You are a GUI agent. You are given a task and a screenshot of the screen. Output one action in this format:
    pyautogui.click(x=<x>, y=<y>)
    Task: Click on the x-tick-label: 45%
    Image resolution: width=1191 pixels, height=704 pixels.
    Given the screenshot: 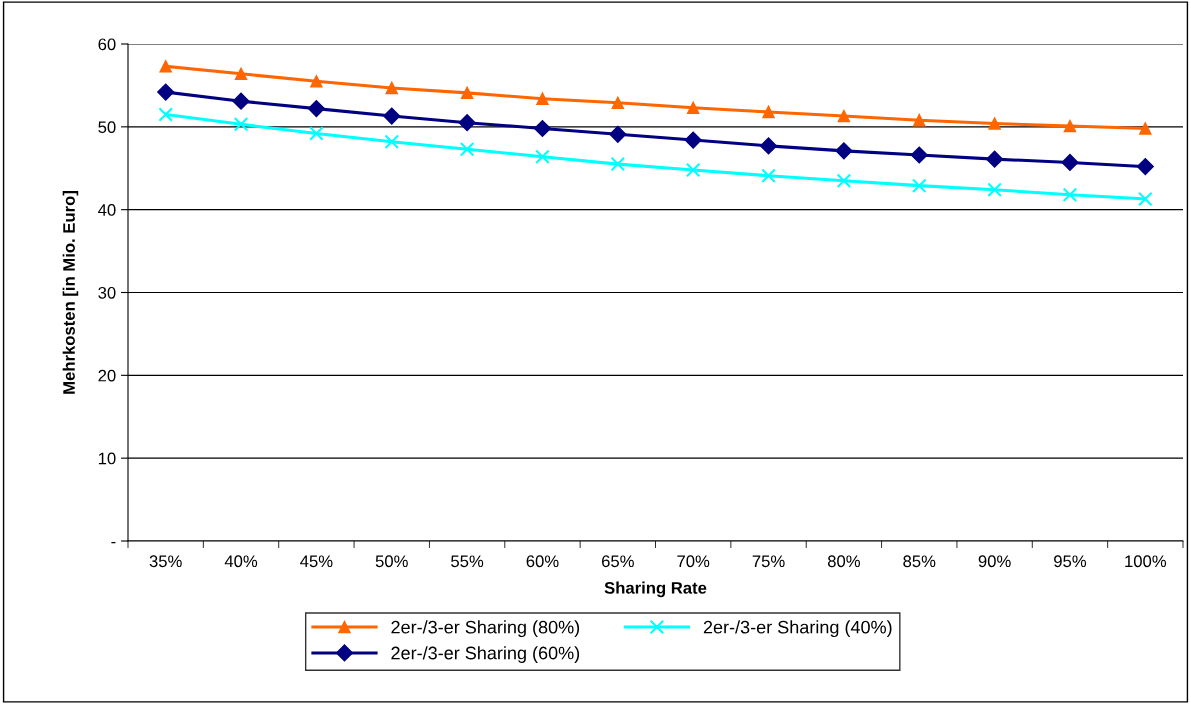 What is the action you would take?
    pyautogui.click(x=316, y=561)
    